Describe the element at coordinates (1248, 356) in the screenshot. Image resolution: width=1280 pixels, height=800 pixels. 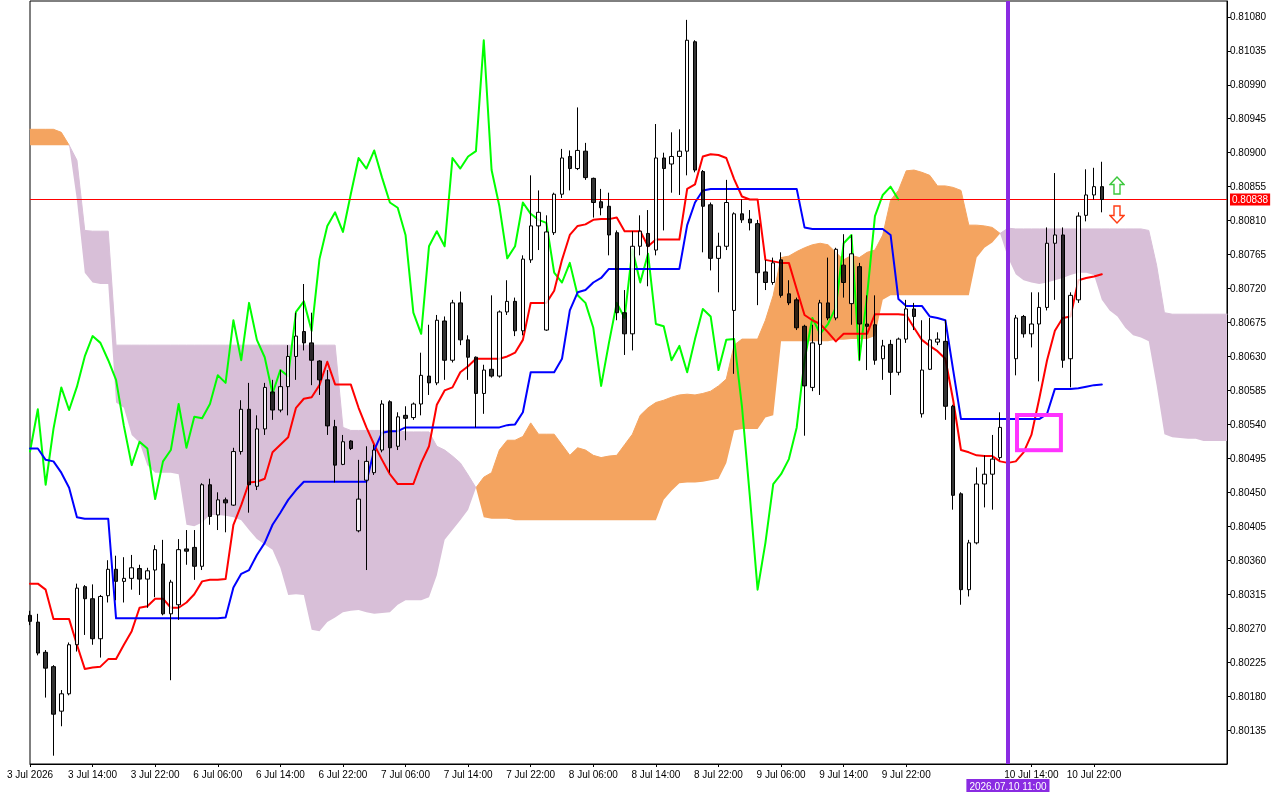
I see `y-tick-label: 0.80630` at that location.